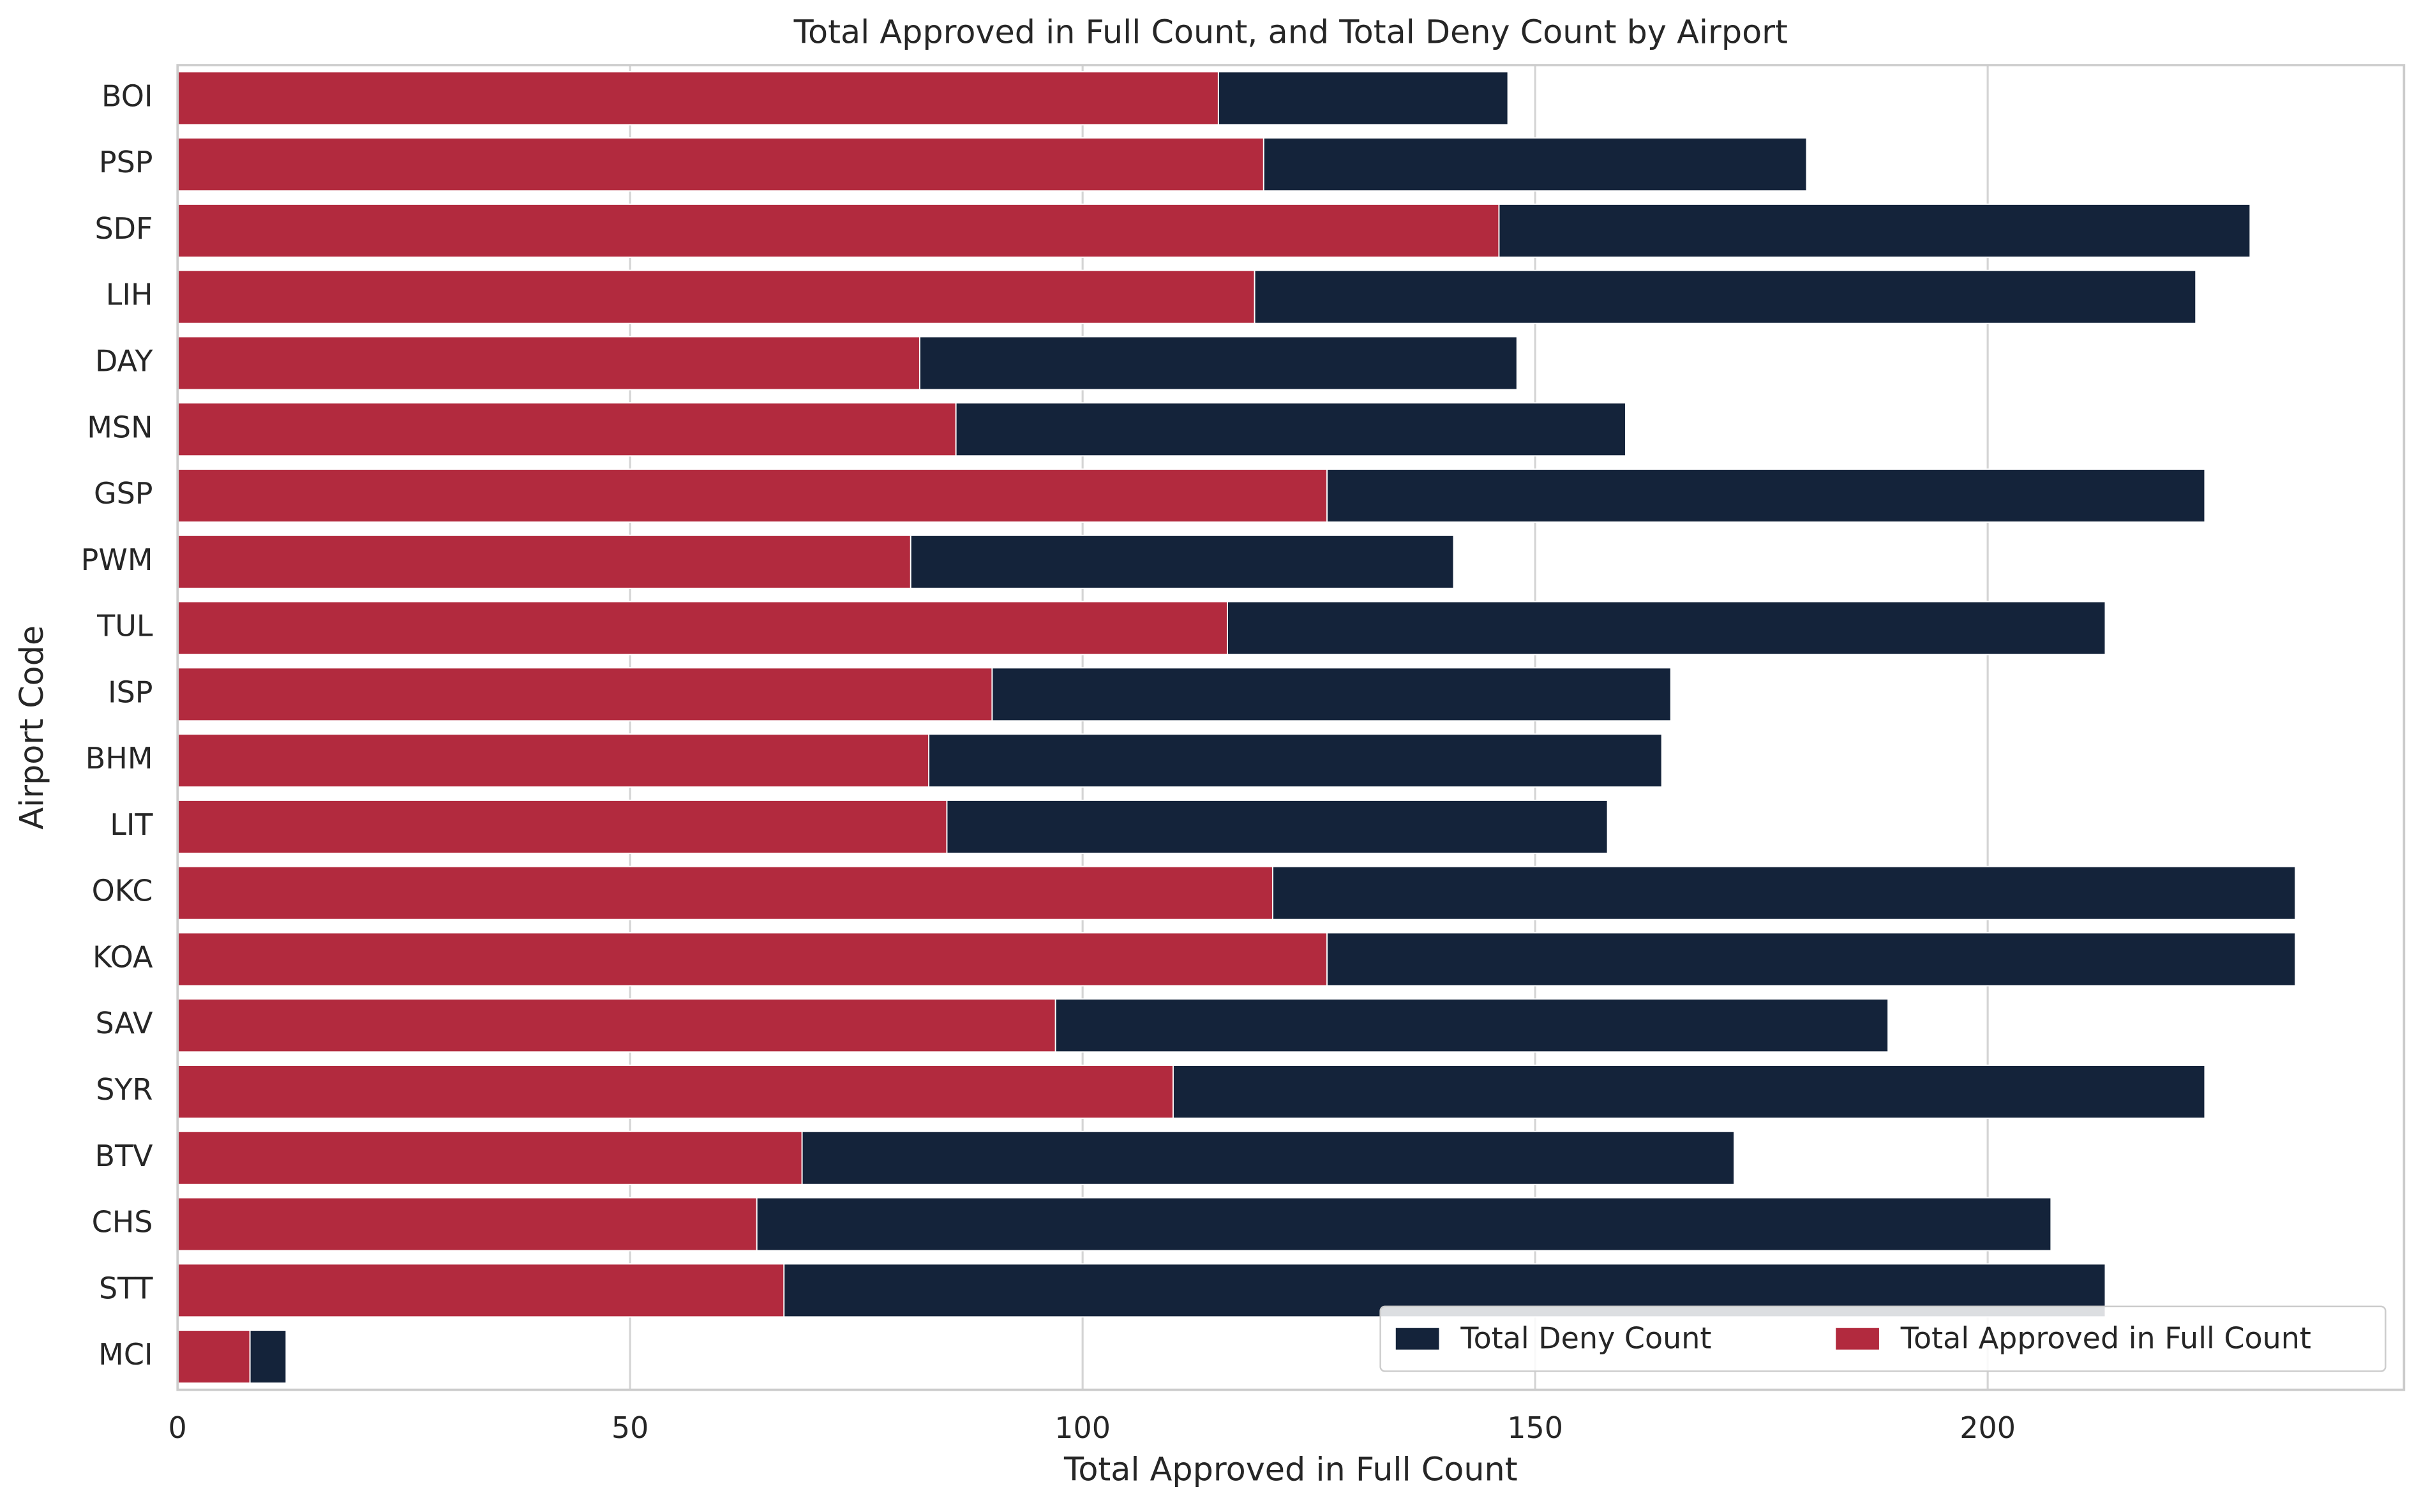 This screenshot has width=2421, height=1512. Describe the element at coordinates (629, 1428) in the screenshot. I see `x-tick-label: 50` at that location.